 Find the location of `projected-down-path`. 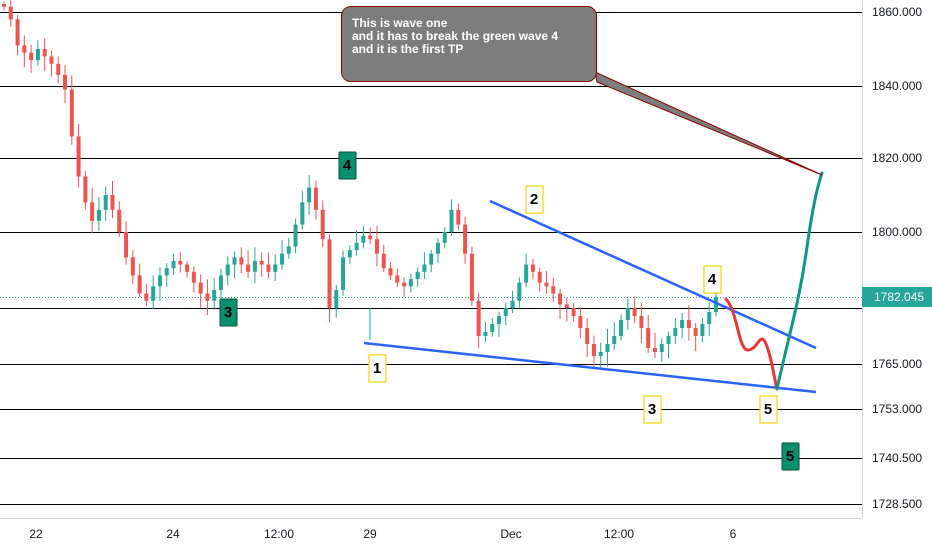

projected-down-path is located at coordinates (751, 344).